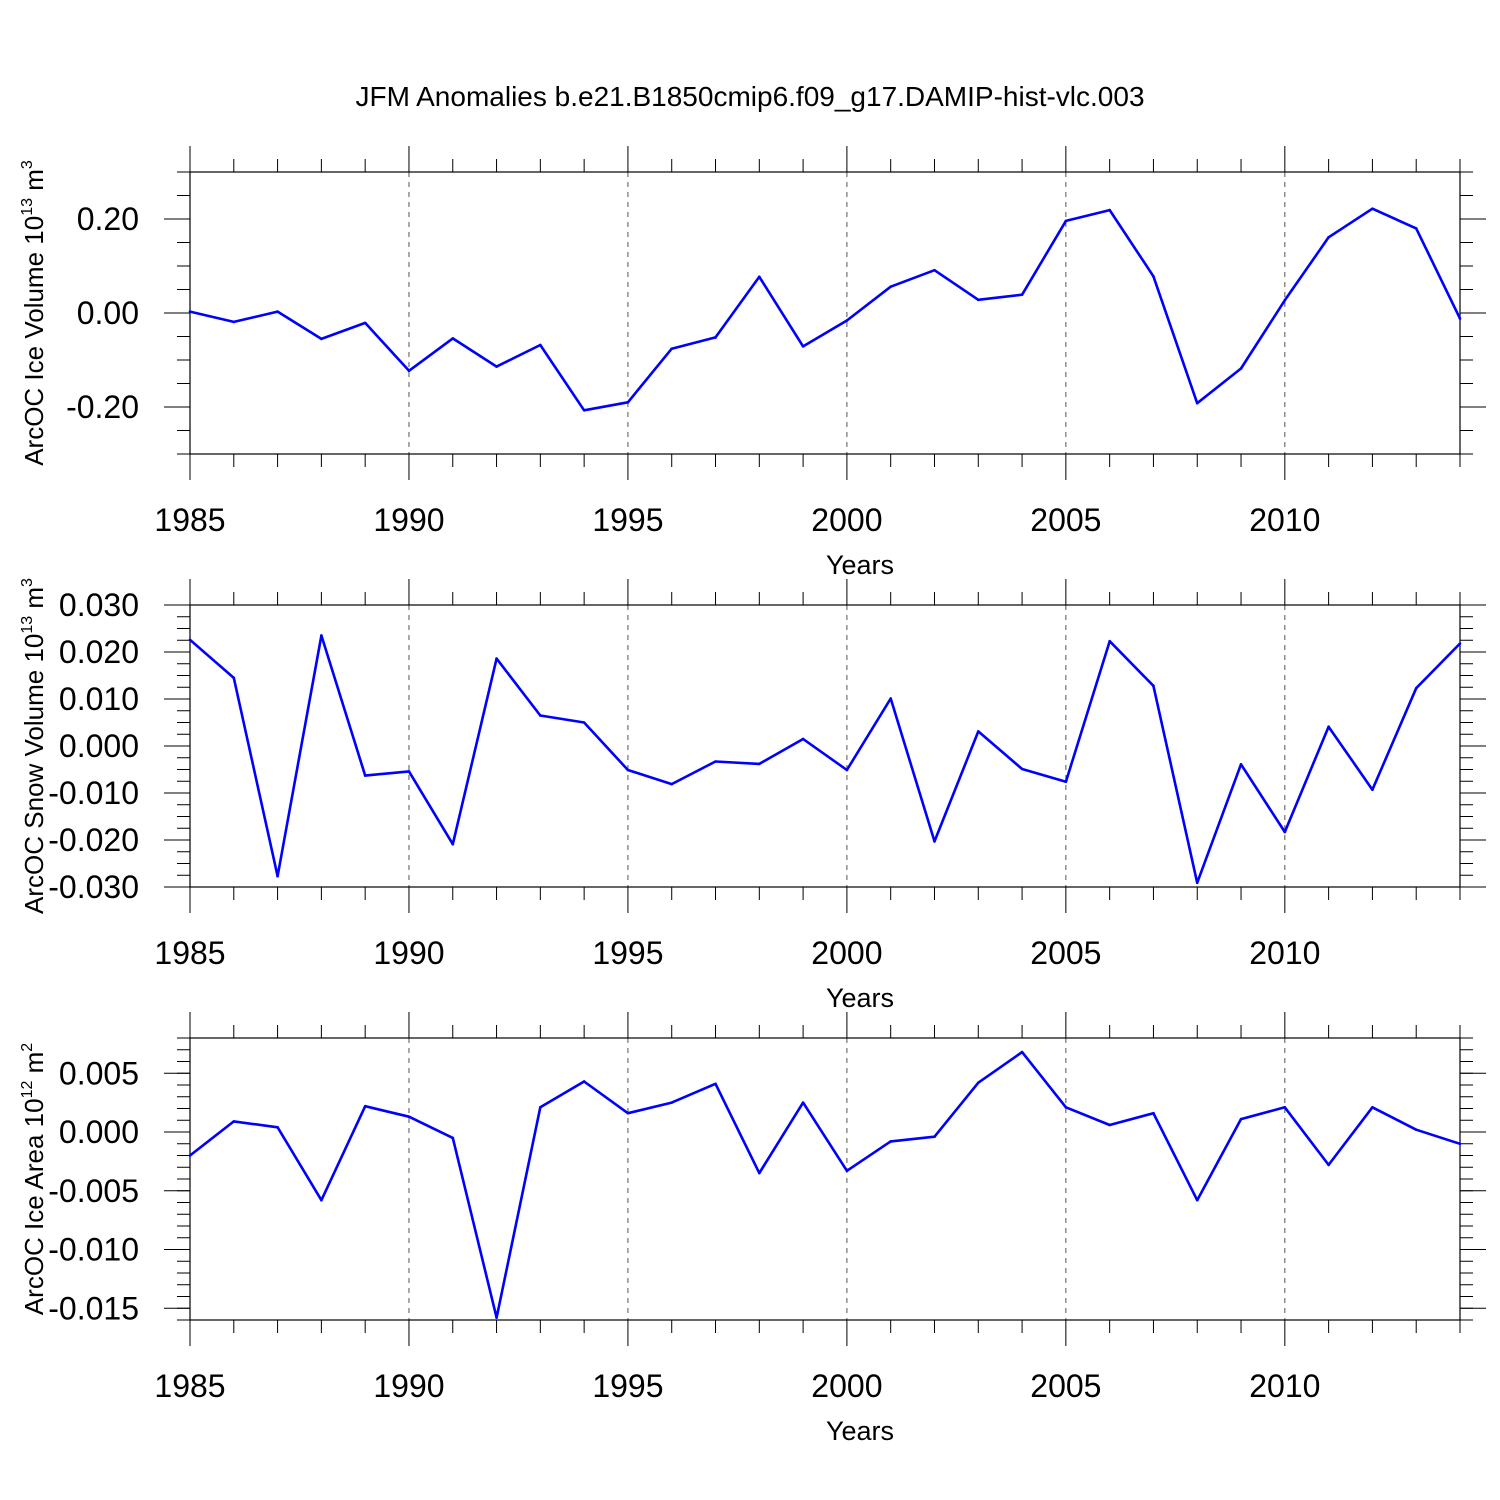 The image size is (1500, 1500). I want to click on y-tick-label: -0.20, so click(102, 407).